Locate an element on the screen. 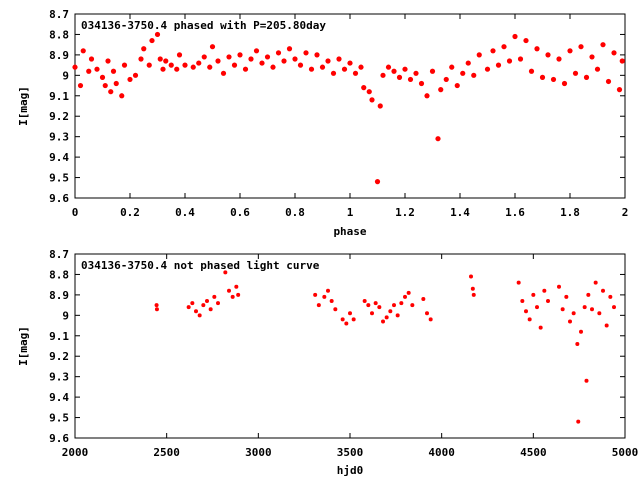  y-tick-label: 8.8 is located at coordinates (59, 274).